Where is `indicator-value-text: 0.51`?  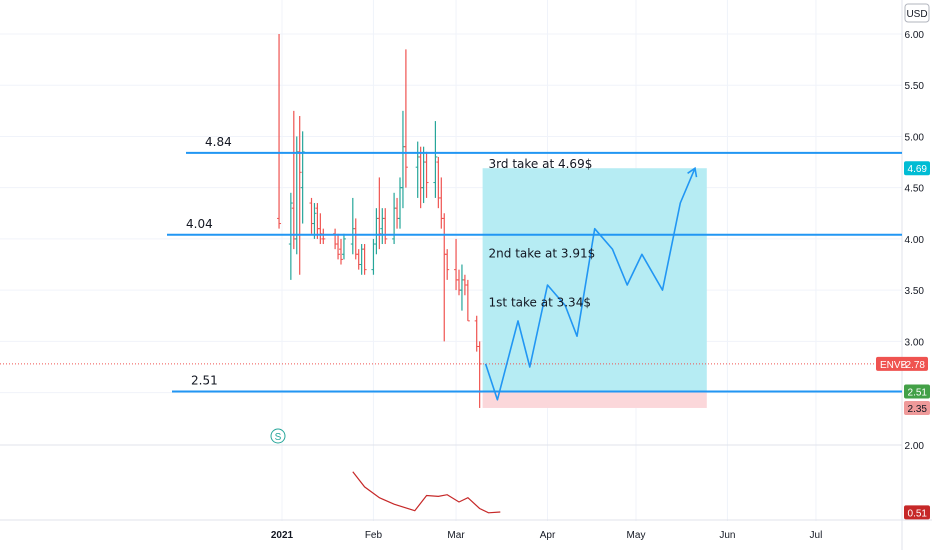 indicator-value-text: 0.51 is located at coordinates (918, 513).